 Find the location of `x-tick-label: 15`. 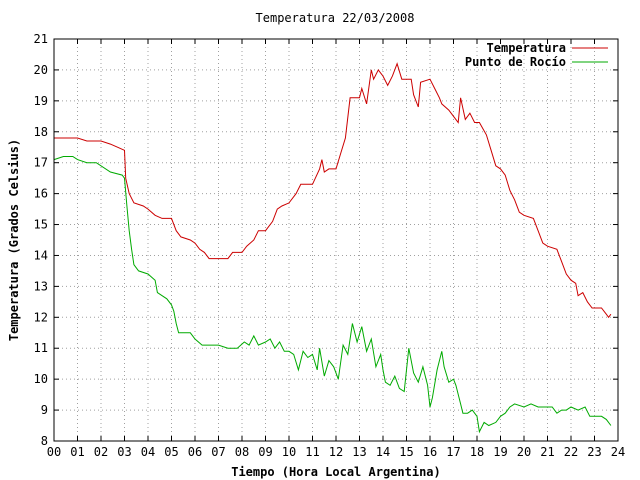

x-tick-label: 15 is located at coordinates (406, 452).